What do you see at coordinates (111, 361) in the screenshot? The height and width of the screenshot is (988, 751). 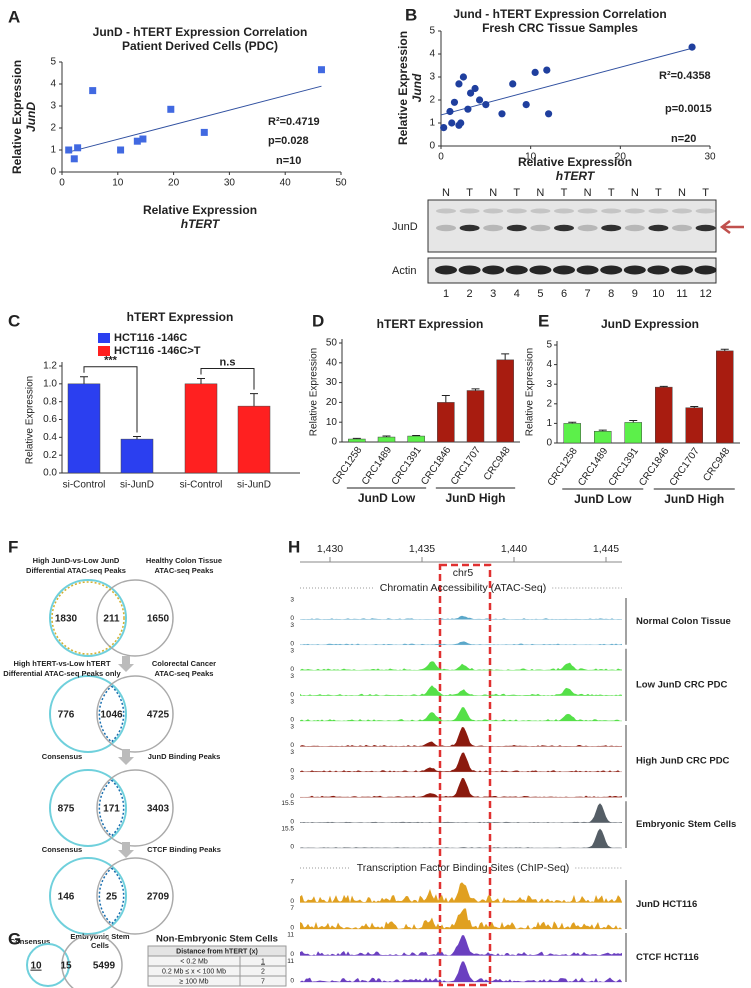 I see `significance-label: ***` at bounding box center [111, 361].